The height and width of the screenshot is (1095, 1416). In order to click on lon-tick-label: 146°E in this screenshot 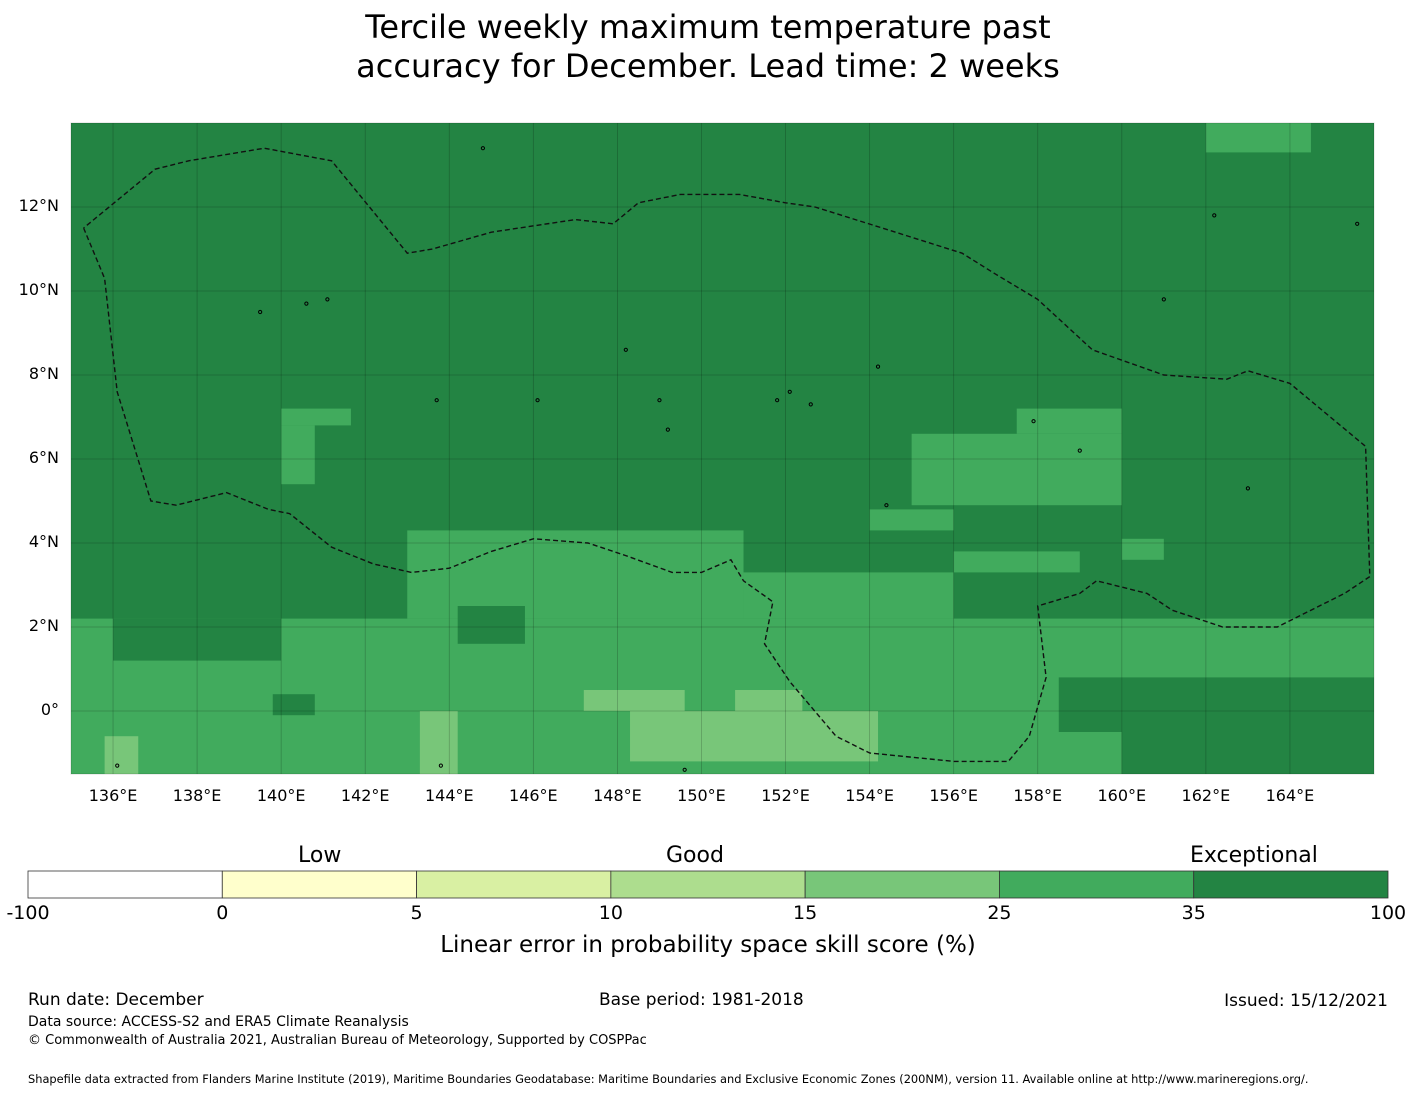, I will do `click(533, 795)`.